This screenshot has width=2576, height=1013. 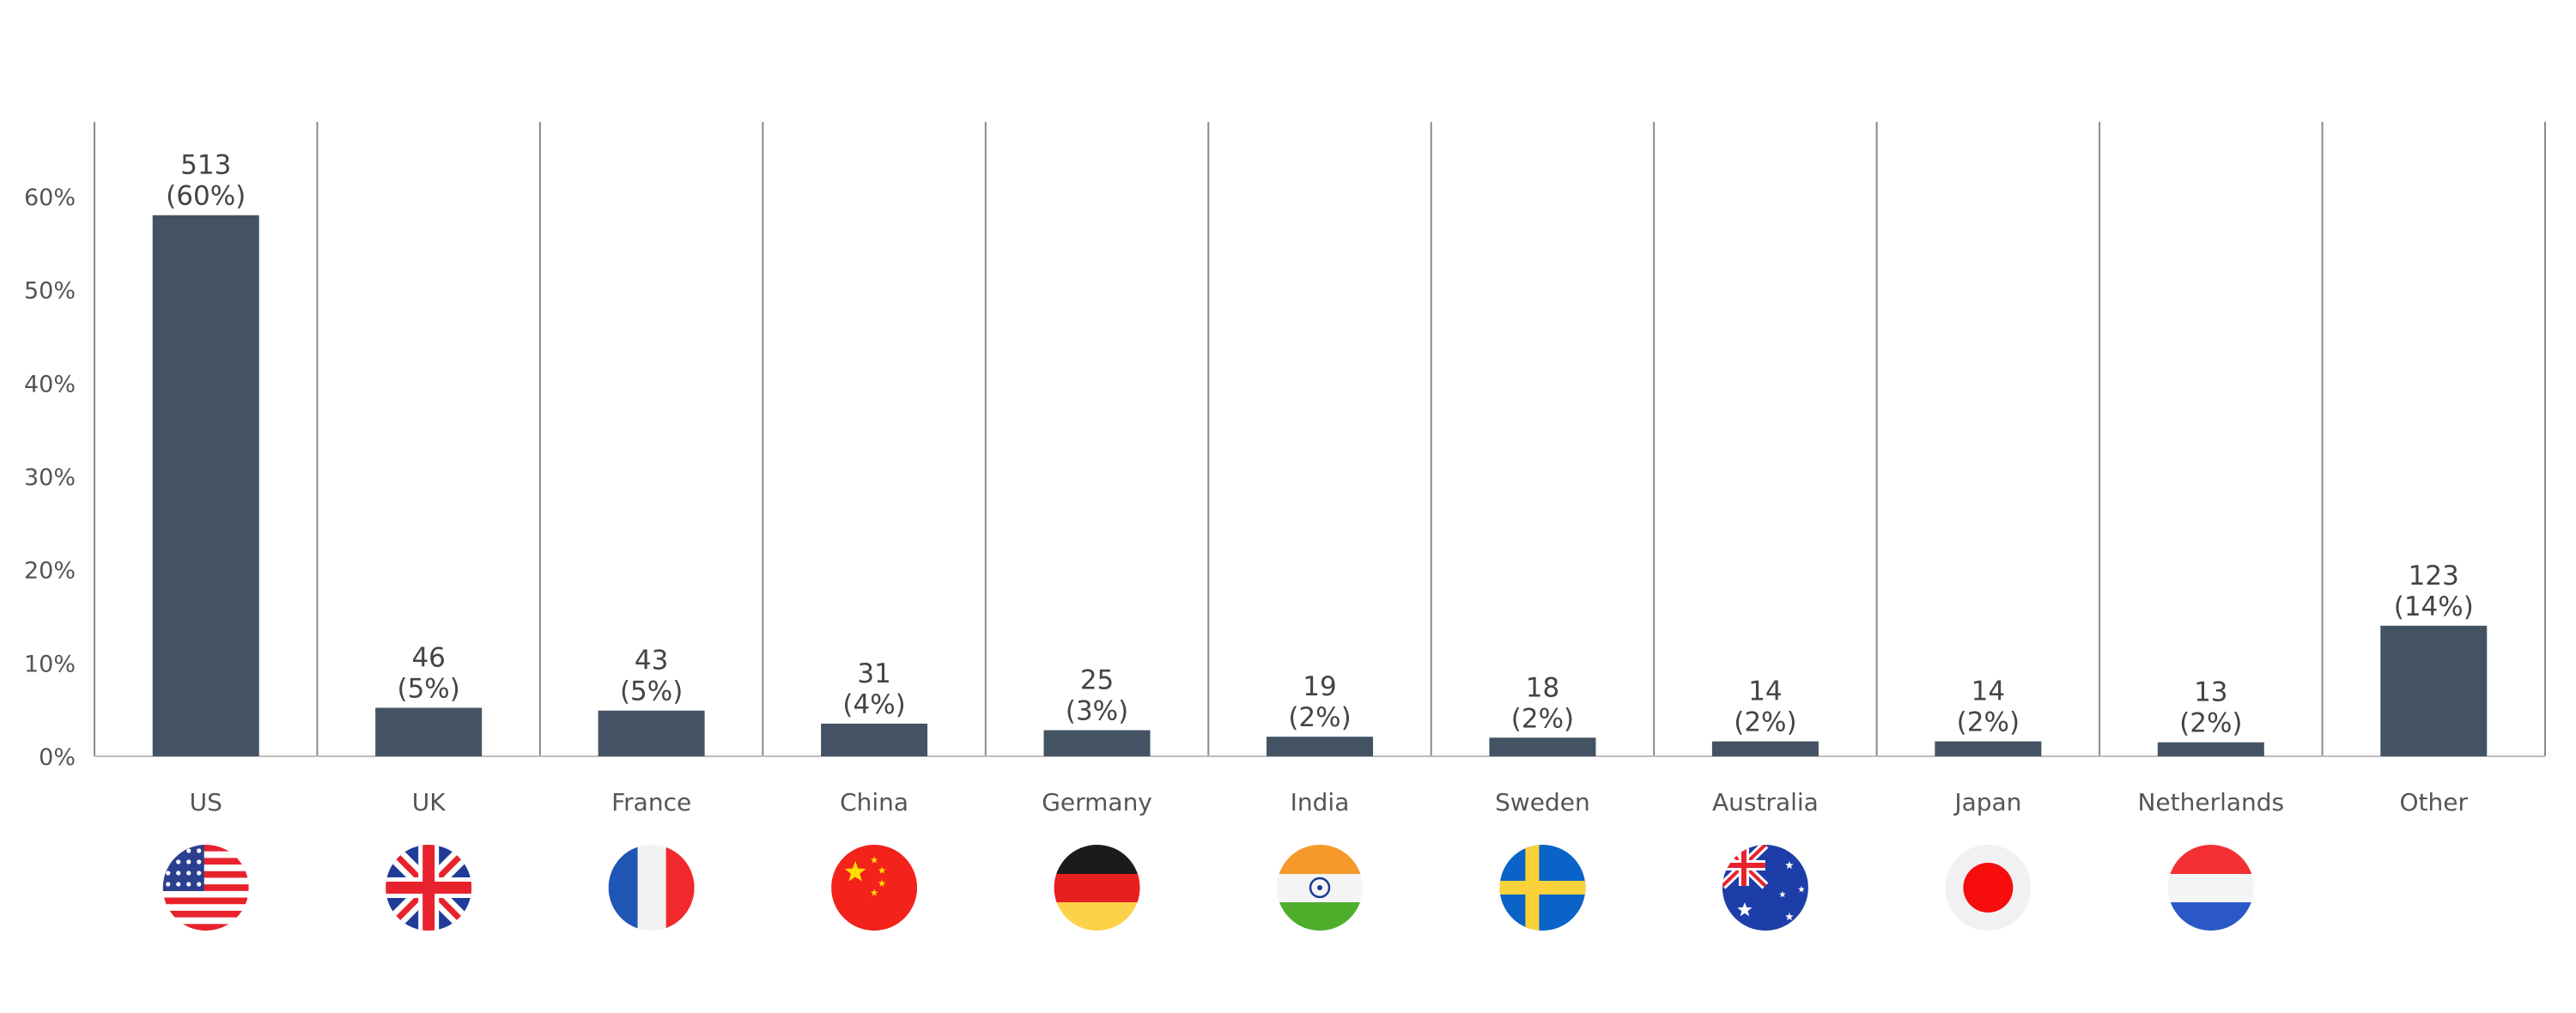 I want to click on bar-germany, so click(x=1097, y=743).